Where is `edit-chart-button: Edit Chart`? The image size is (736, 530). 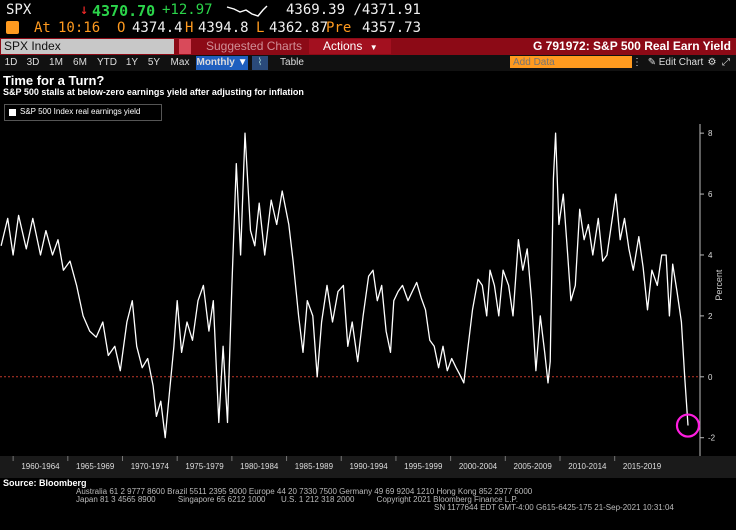
edit-chart-button: Edit Chart is located at coordinates (681, 62).